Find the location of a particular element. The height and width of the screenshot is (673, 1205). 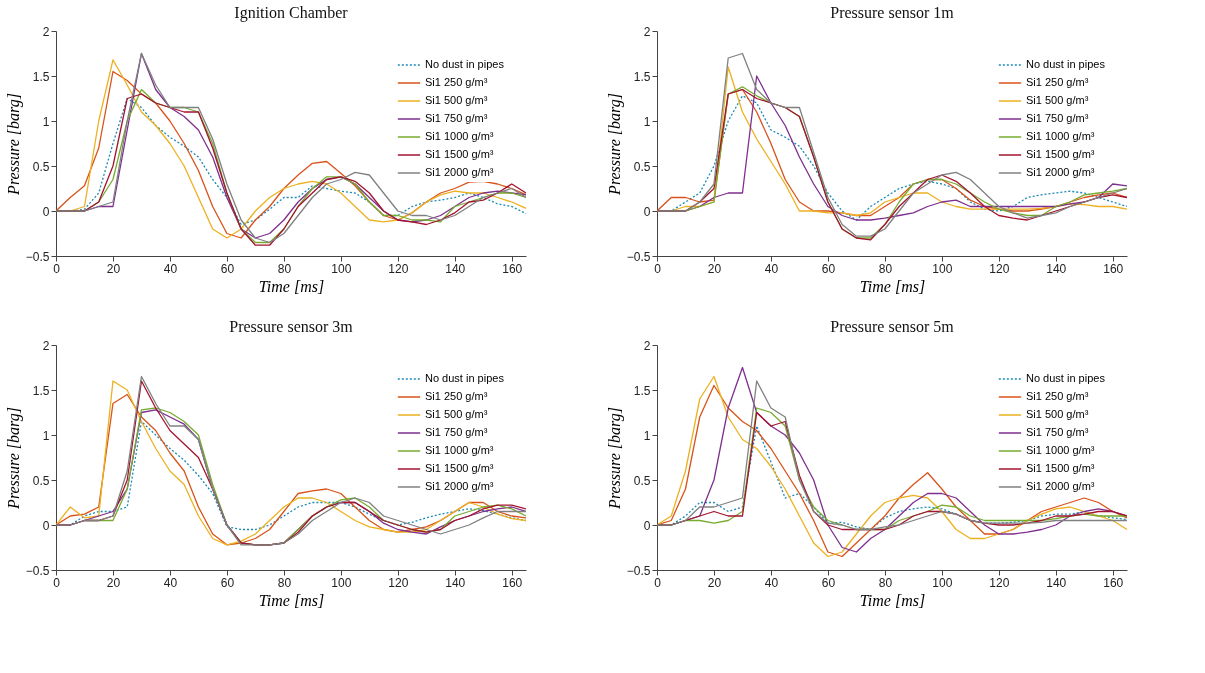

chart-title: Pressure sensor 3m is located at coordinates (291, 326).